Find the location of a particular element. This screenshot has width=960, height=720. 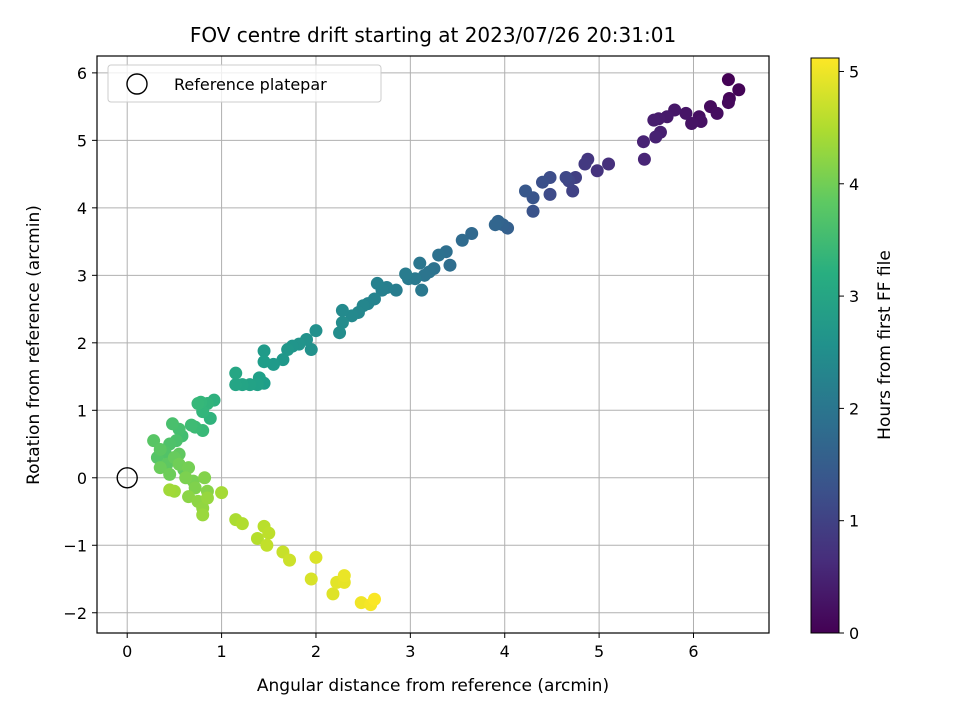

colorbar-tick-label: 3 is located at coordinates (854, 296).